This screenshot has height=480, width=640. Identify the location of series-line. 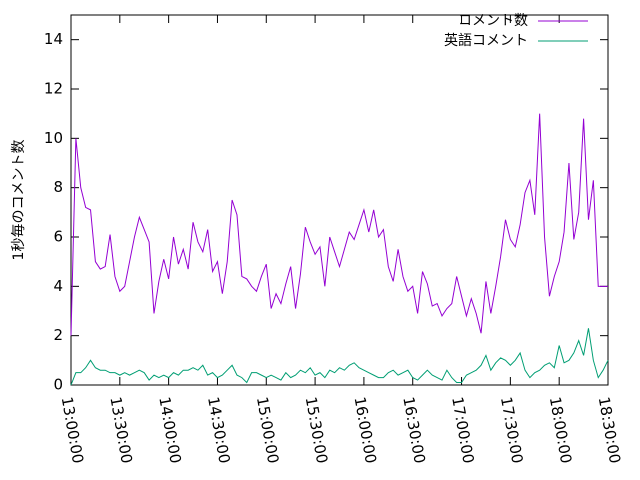
(339, 357).